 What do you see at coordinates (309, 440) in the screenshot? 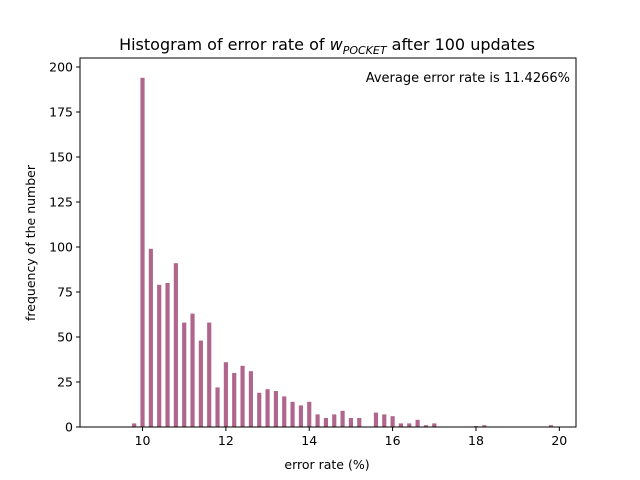
I see `x-tick-label-14: 14` at bounding box center [309, 440].